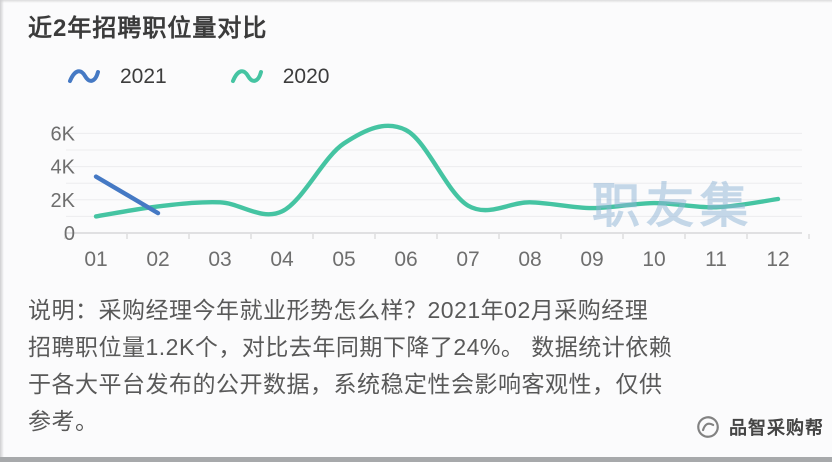 The width and height of the screenshot is (832, 462). Describe the element at coordinates (127, 195) in the screenshot. I see `series-line-2021` at that location.